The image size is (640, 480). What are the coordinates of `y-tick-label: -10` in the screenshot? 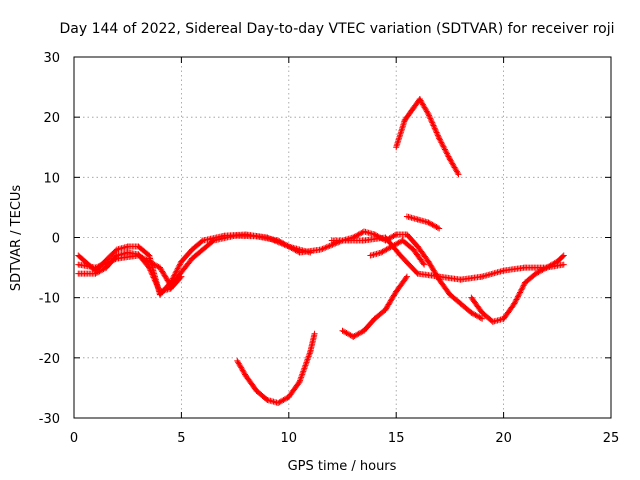 It's located at (49, 299).